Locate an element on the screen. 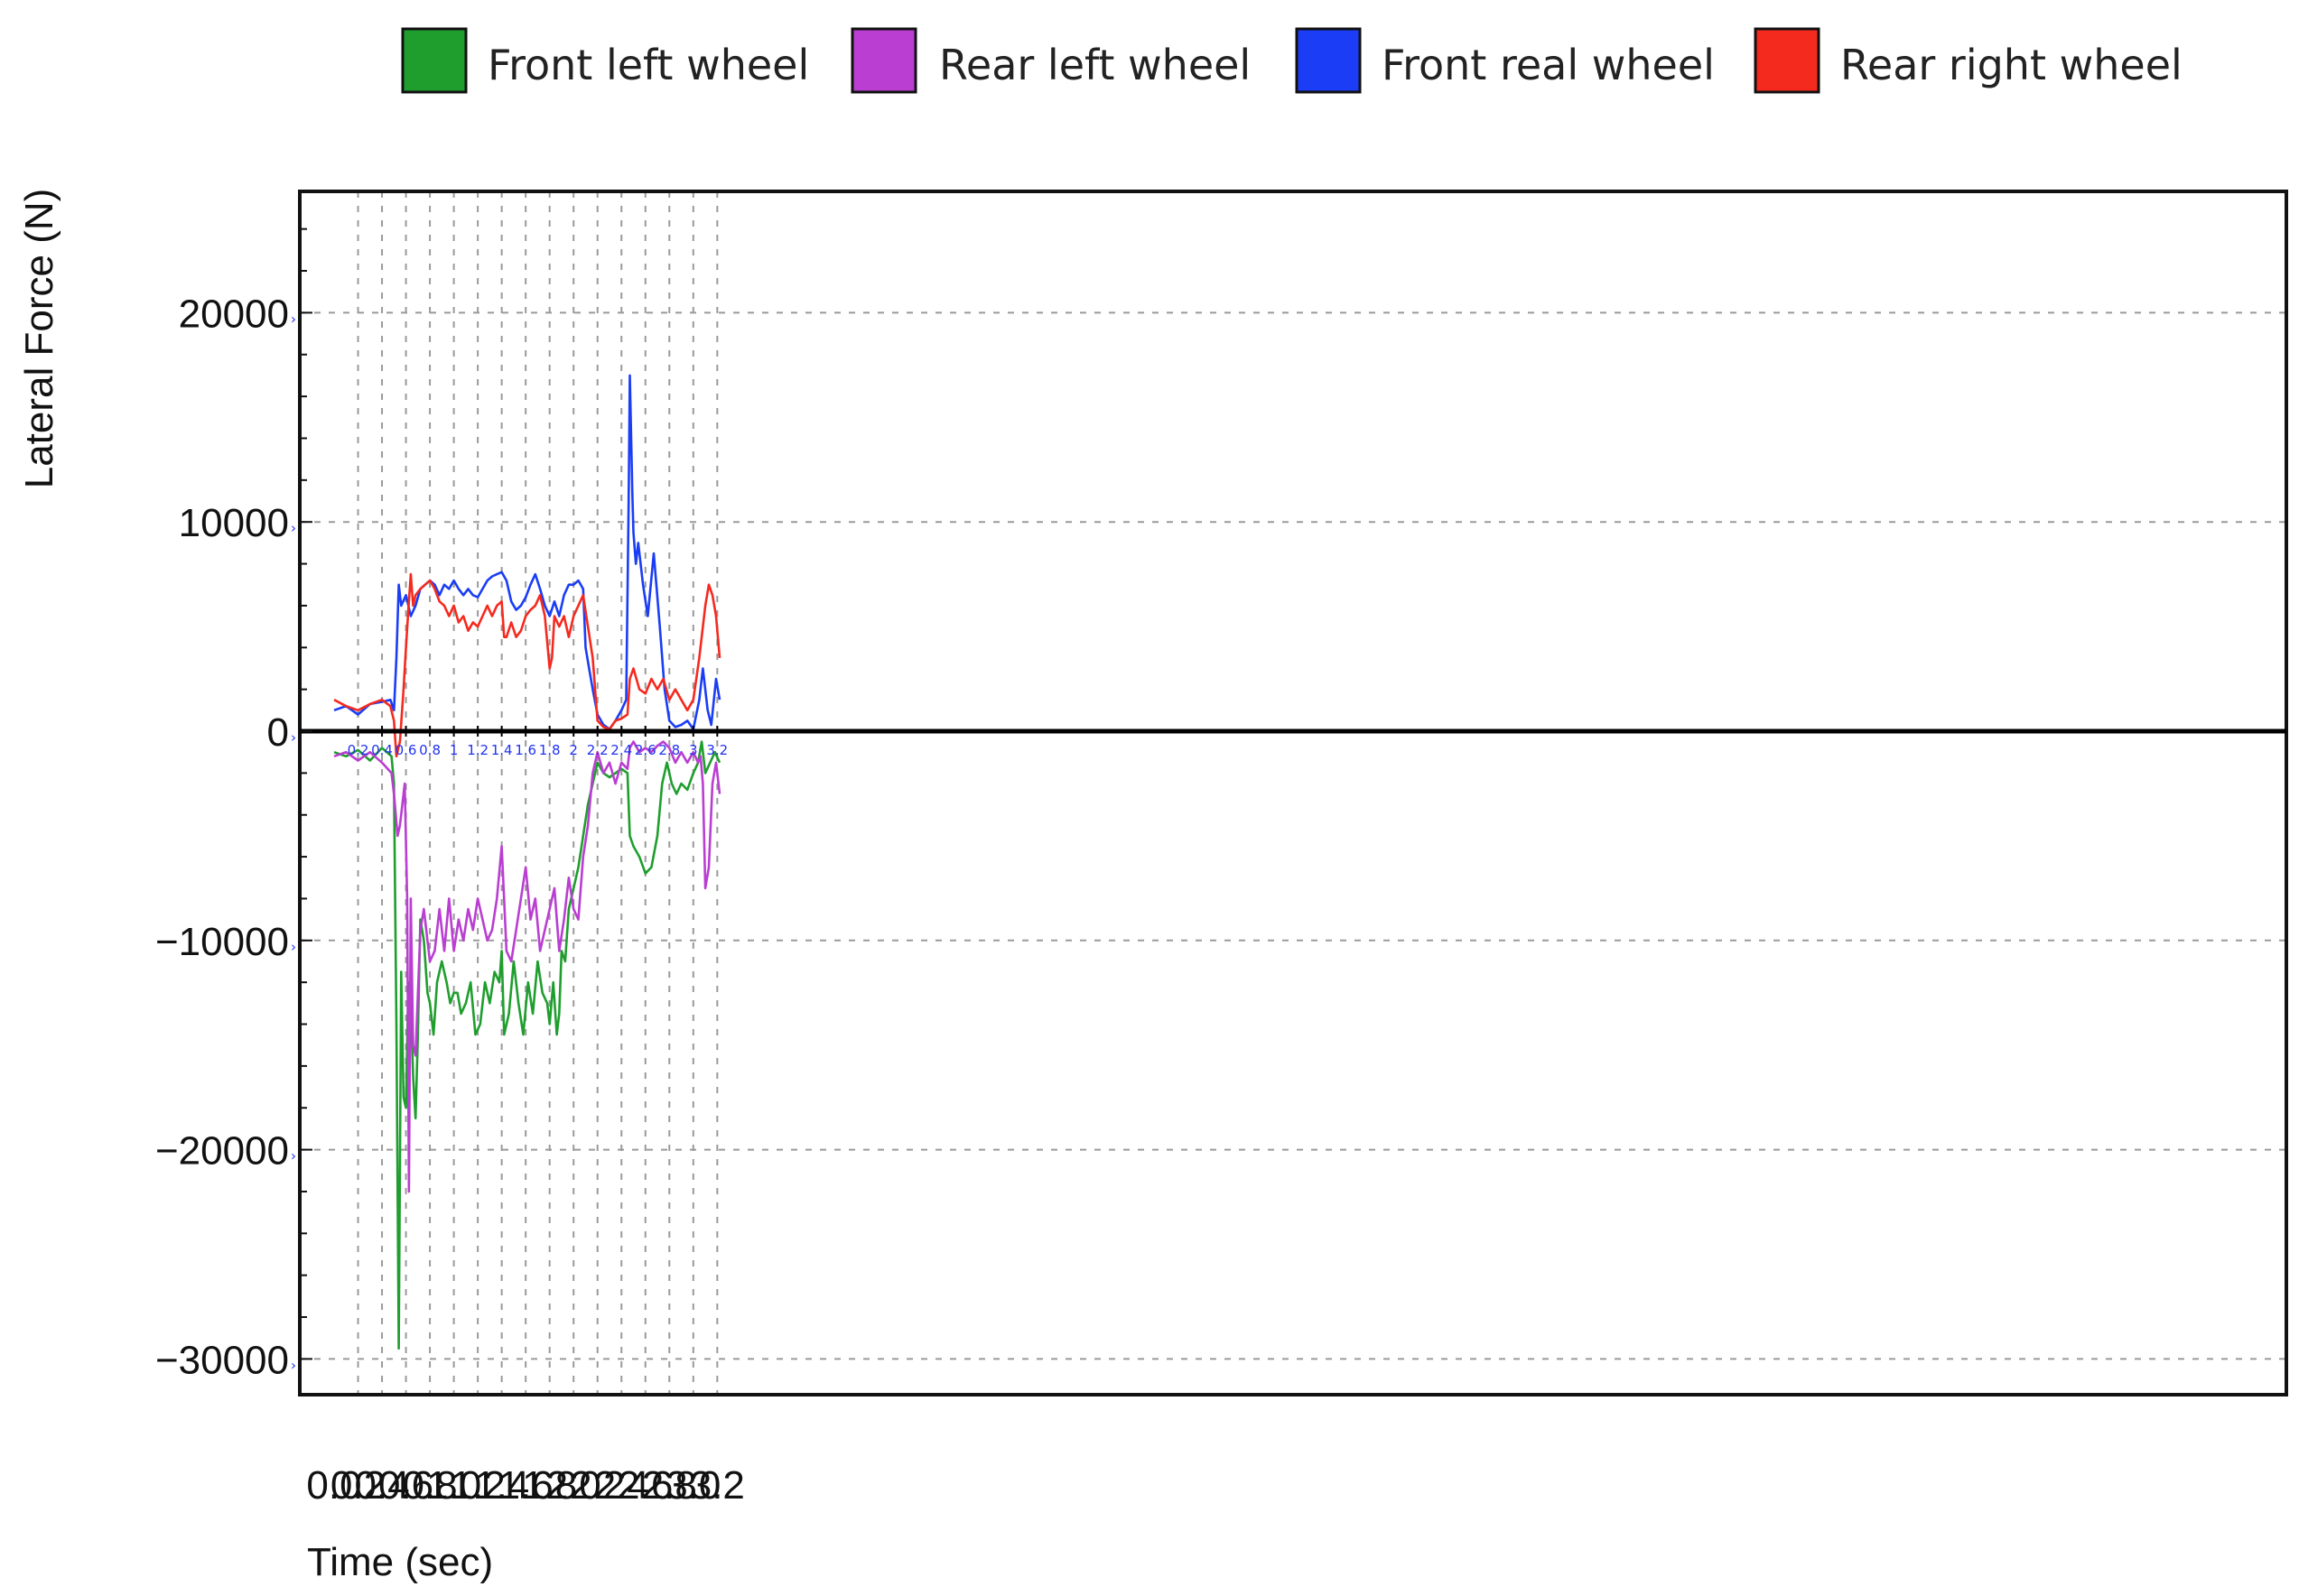 The height and width of the screenshot is (1596, 2299). x-tick-label: 2.8 is located at coordinates (670, 1485).